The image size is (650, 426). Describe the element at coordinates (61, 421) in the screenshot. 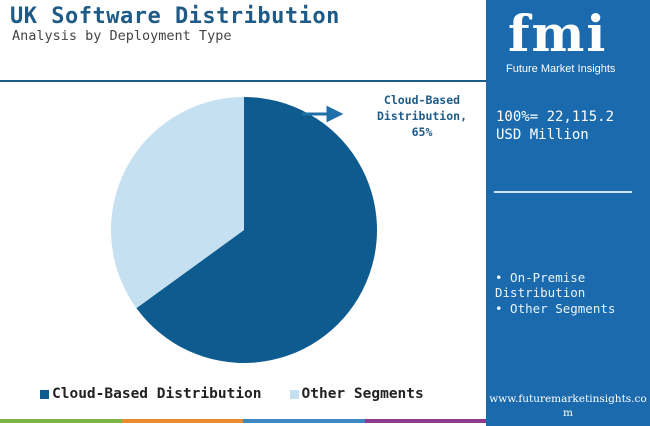

I see `bottom-bar-green` at that location.